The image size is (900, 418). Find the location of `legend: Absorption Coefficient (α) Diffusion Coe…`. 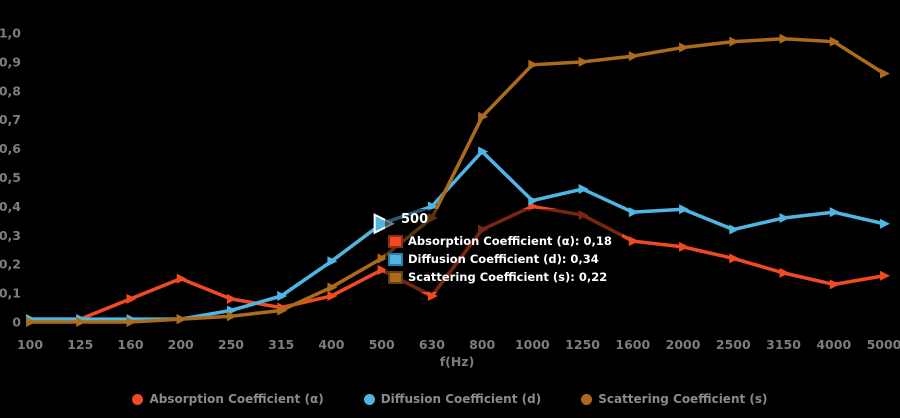

legend: Absorption Coefficient (α) Diffusion Coe… is located at coordinates (450, 399).